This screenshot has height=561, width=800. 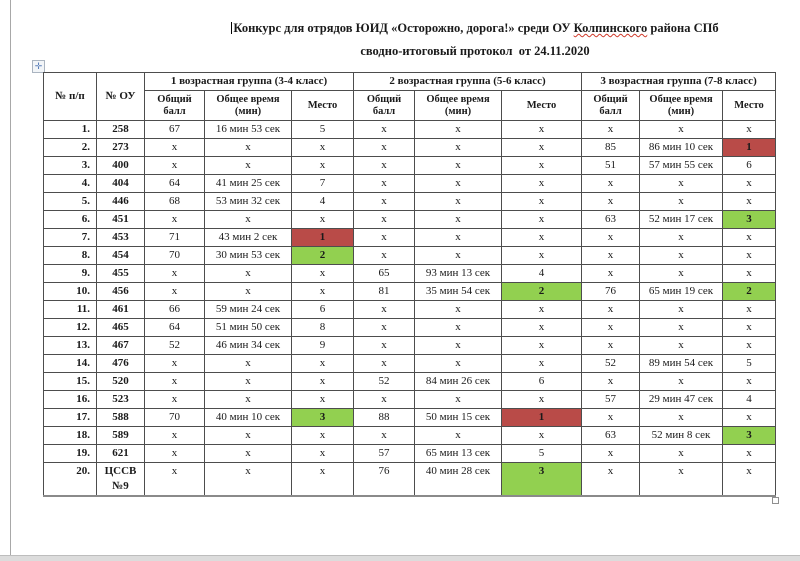 I want to click on time-cell: 65 мин 13 сек, so click(x=458, y=453).